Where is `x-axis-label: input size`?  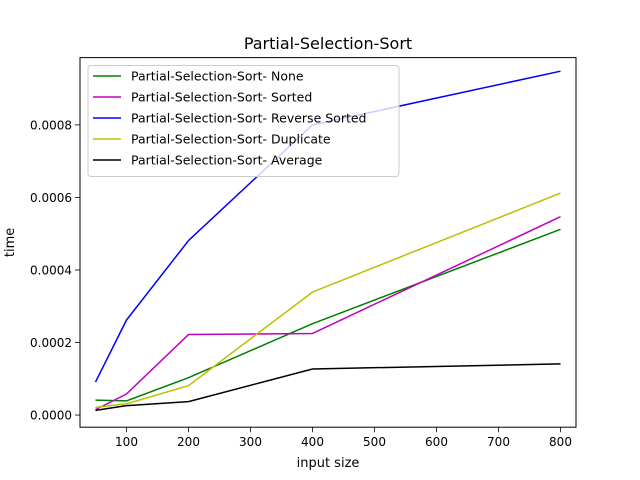
x-axis-label: input size is located at coordinates (328, 463).